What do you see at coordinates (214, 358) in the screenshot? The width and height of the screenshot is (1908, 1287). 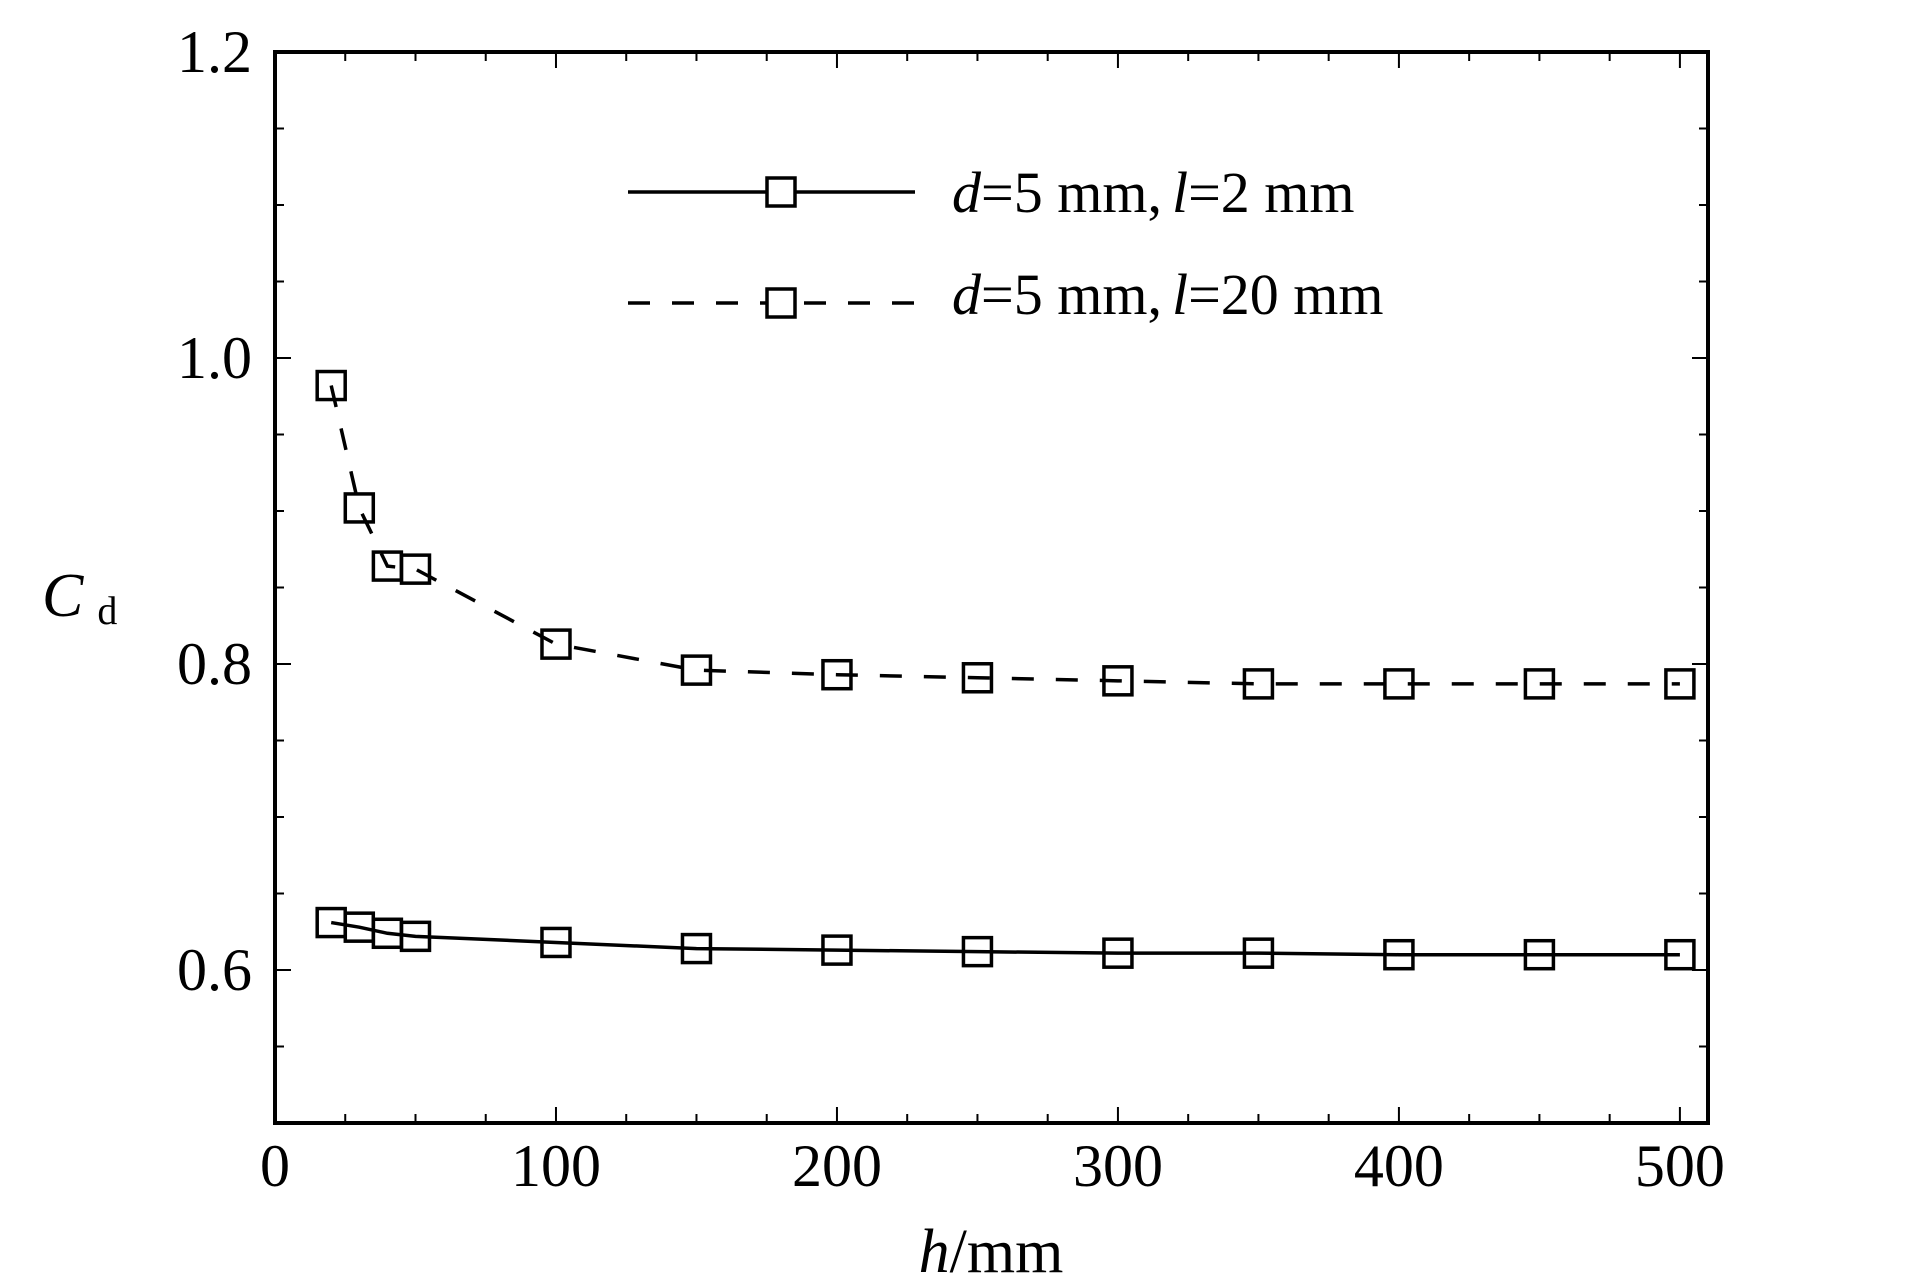 I see `y-tick-label: 1.0` at bounding box center [214, 358].